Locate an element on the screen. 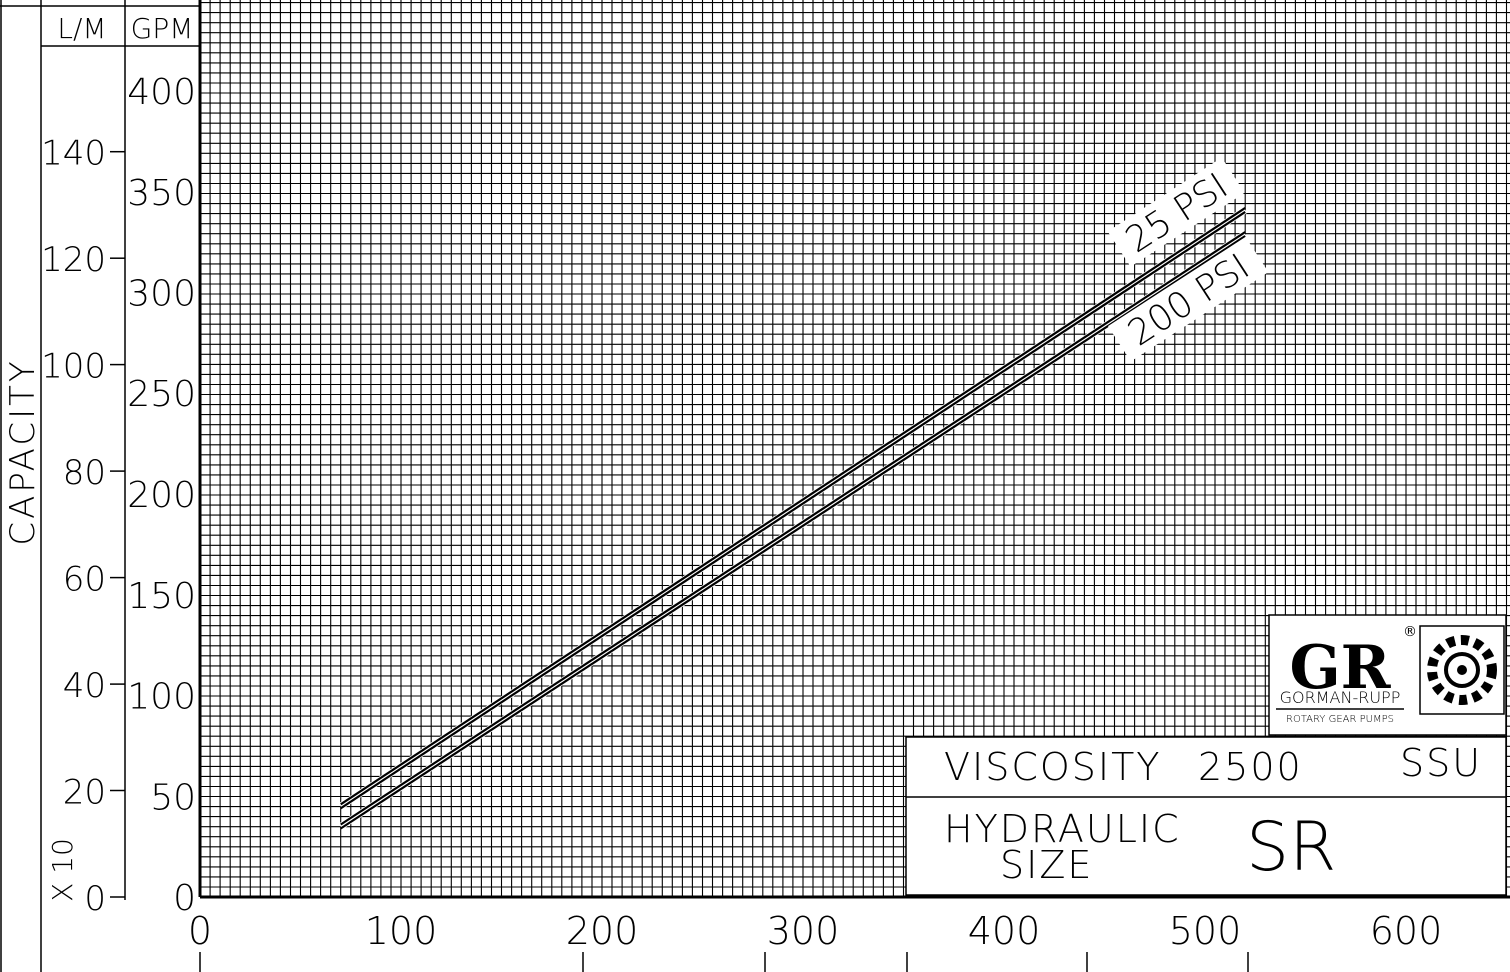  x-tick-label: 200 is located at coordinates (602, 931).